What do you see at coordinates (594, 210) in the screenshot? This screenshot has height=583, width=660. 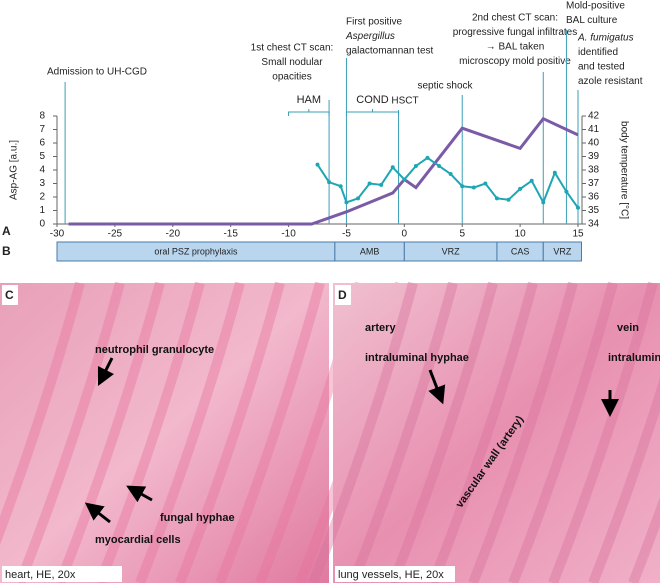 I see `y2-tick-label: 35` at bounding box center [594, 210].